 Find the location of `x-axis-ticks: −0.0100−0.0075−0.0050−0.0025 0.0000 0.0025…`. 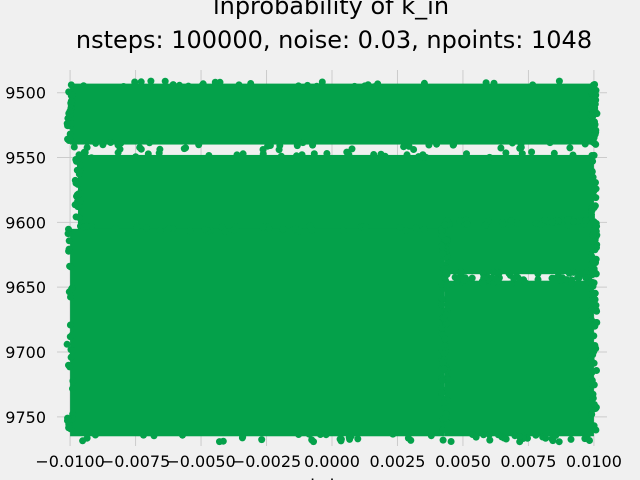

x-axis-ticks: −0.0100−0.0075−0.0050−0.0025 0.0000 0.0025… is located at coordinates (328, 461).